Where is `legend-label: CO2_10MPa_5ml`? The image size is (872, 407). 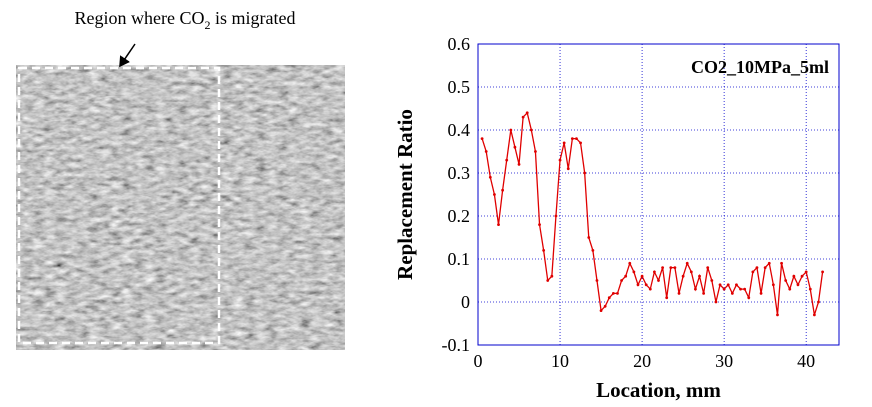
legend-label: CO2_10MPa_5ml is located at coordinates (760, 67).